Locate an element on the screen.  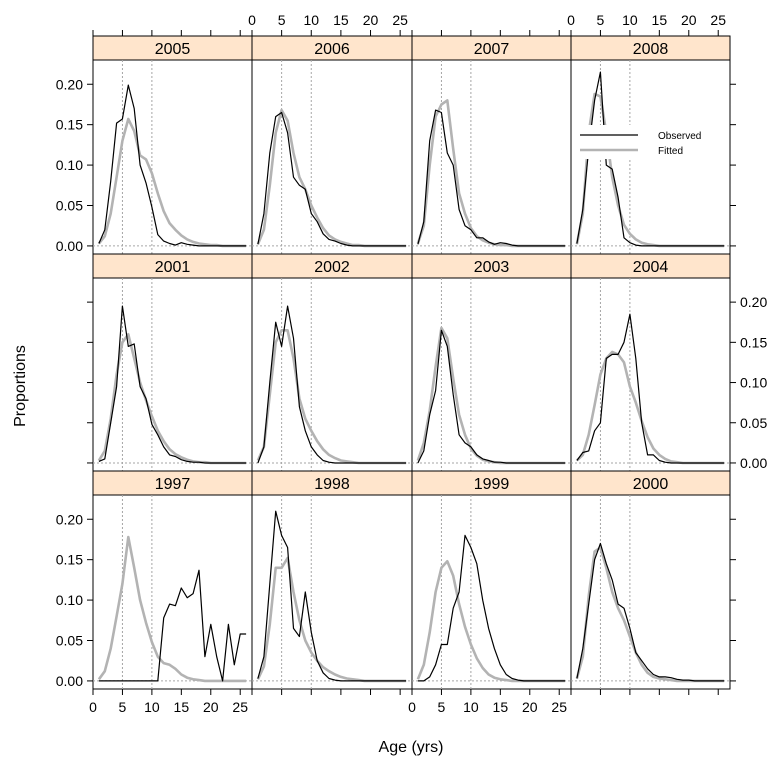
strip-2003 is located at coordinates (491, 266).